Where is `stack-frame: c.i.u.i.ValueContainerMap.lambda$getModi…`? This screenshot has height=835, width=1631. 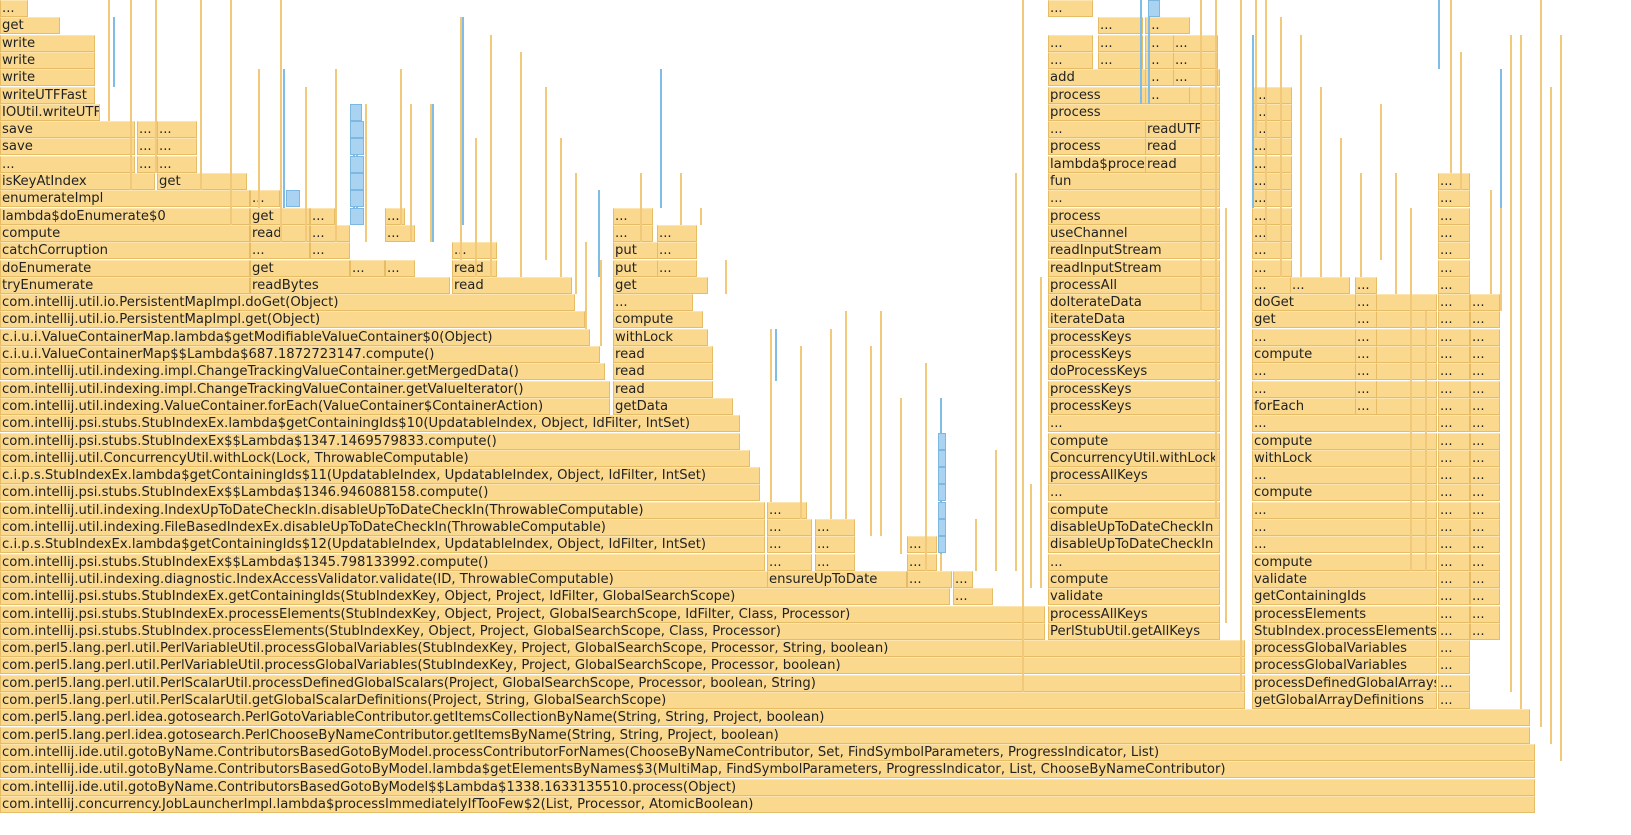 stack-frame: c.i.u.i.ValueContainerMap.lambda$getModi… is located at coordinates (295, 337).